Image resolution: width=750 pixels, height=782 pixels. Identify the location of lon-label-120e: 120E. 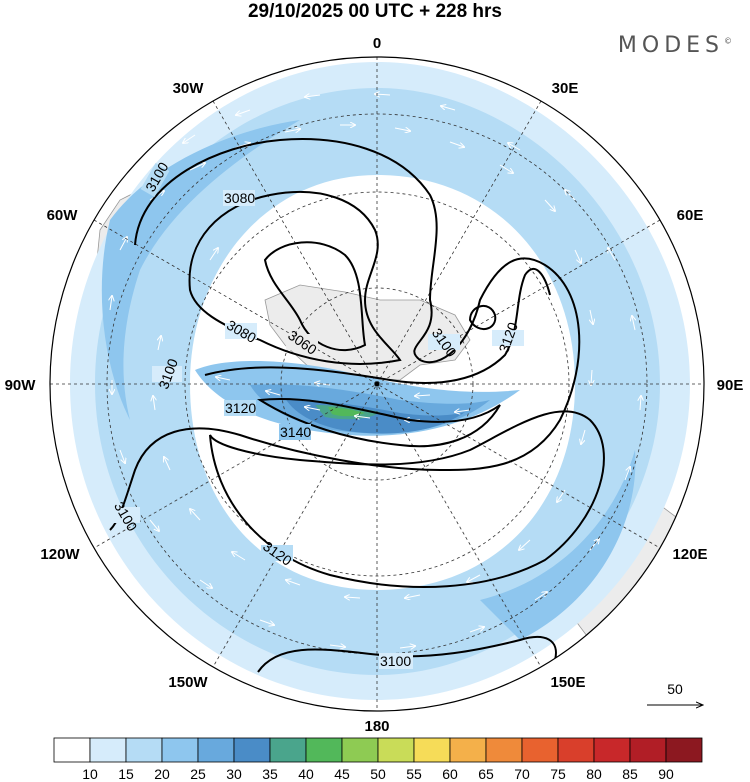
(689, 554).